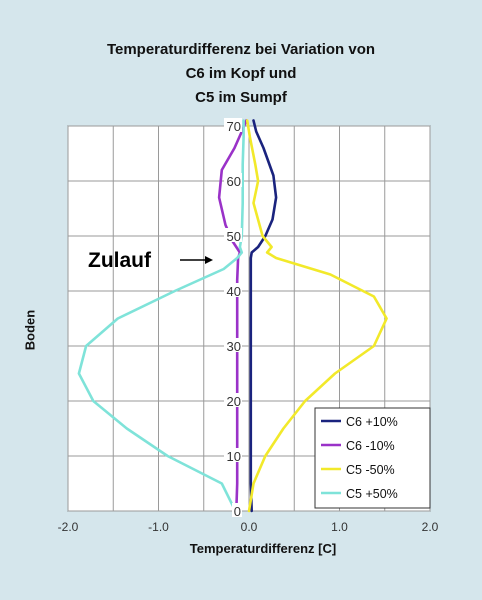  I want to click on x-axis-label: Temperaturdifferenz [C], so click(263, 548).